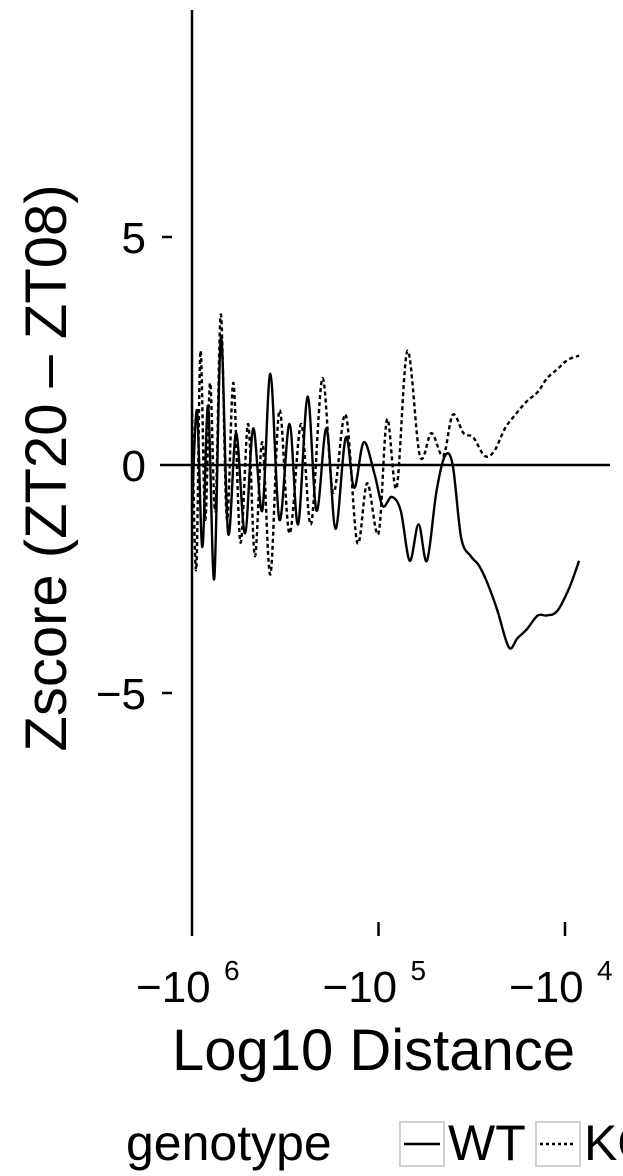 This screenshot has height=1176, width=623. I want to click on y-tick-label: 0, so click(134, 466).